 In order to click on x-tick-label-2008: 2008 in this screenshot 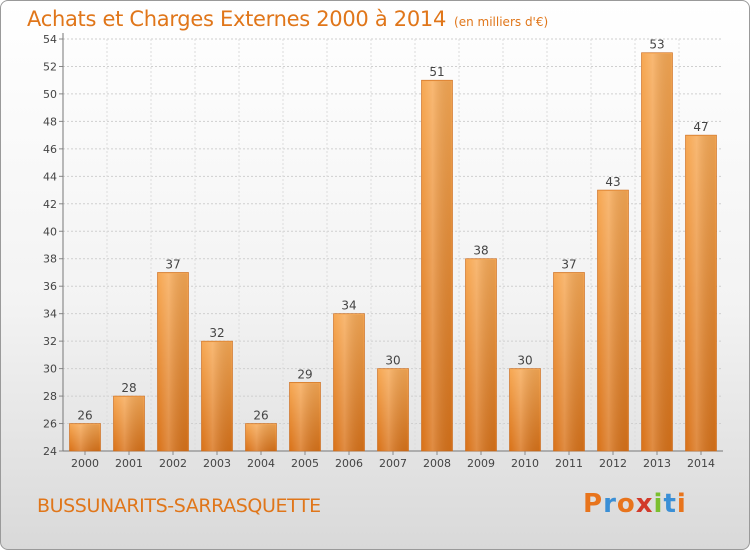, I will do `click(437, 463)`.